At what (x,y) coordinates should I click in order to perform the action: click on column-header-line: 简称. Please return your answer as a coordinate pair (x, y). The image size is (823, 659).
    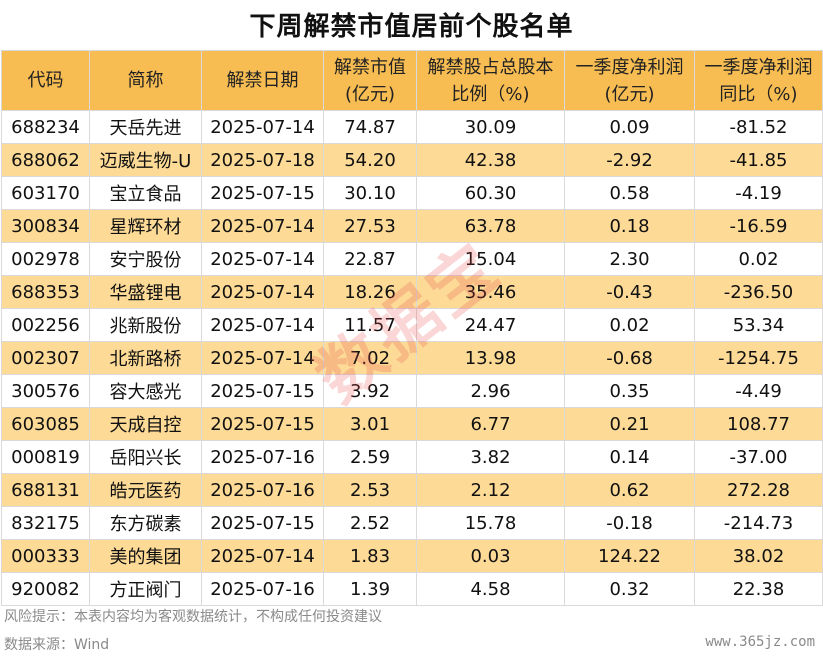
    Looking at the image, I should click on (145, 80).